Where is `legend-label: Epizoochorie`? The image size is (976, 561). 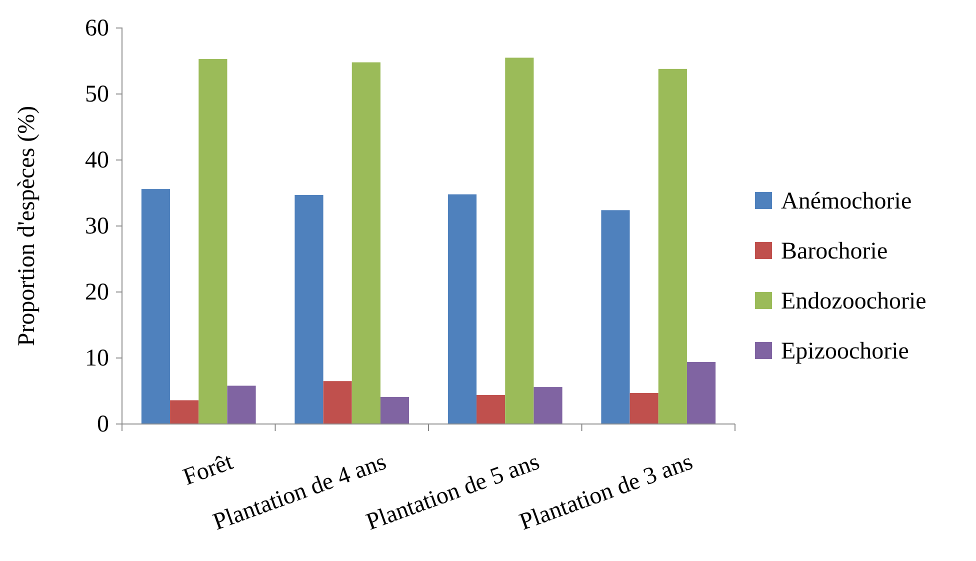
legend-label: Epizoochorie is located at coordinates (845, 351).